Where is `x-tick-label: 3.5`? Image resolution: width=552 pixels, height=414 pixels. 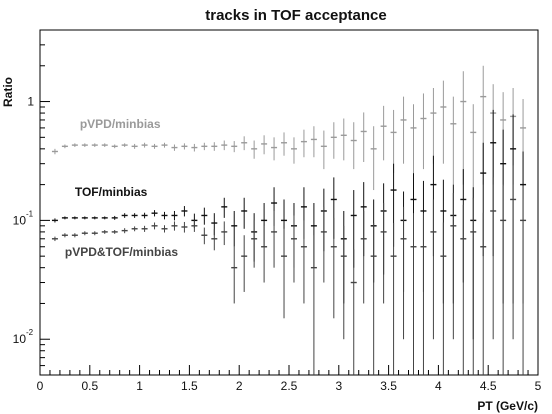 x-tick-label: 3.5 is located at coordinates (388, 386).